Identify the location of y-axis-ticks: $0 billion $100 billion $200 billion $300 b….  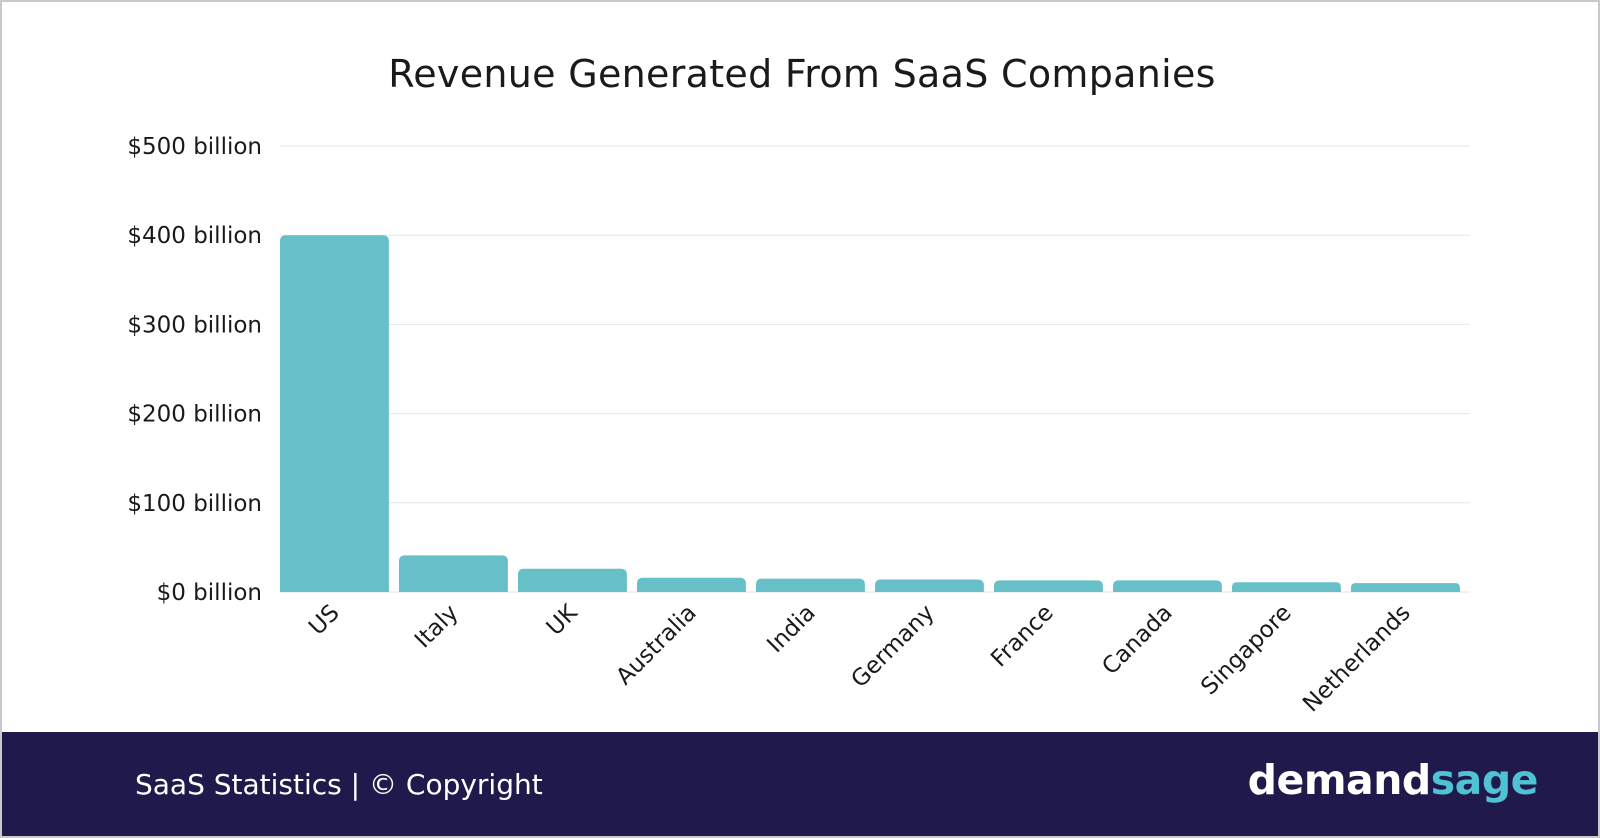
(194, 370).